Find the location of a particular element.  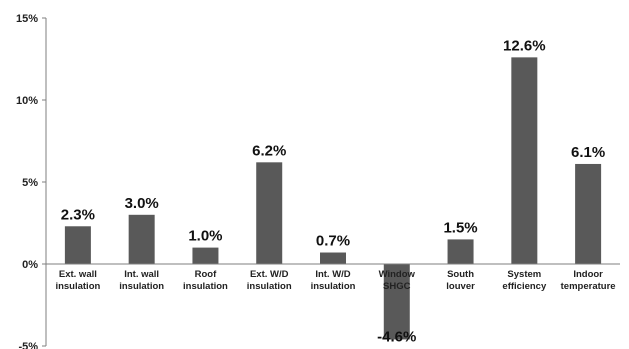

category-label: Int. W/D insulation is located at coordinates (333, 280).